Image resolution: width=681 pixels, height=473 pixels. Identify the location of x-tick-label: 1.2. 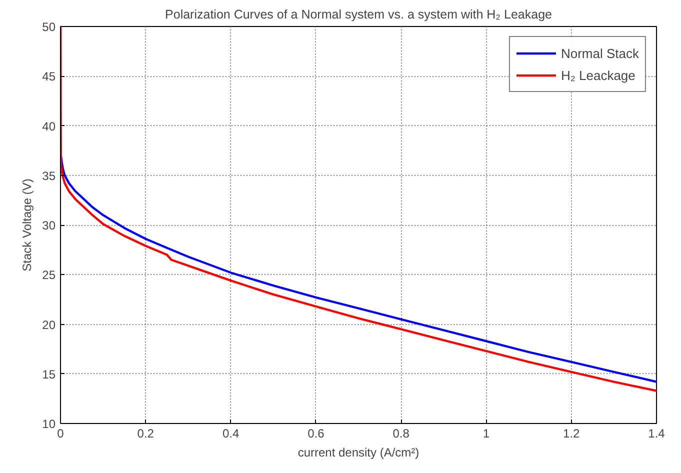
(571, 433).